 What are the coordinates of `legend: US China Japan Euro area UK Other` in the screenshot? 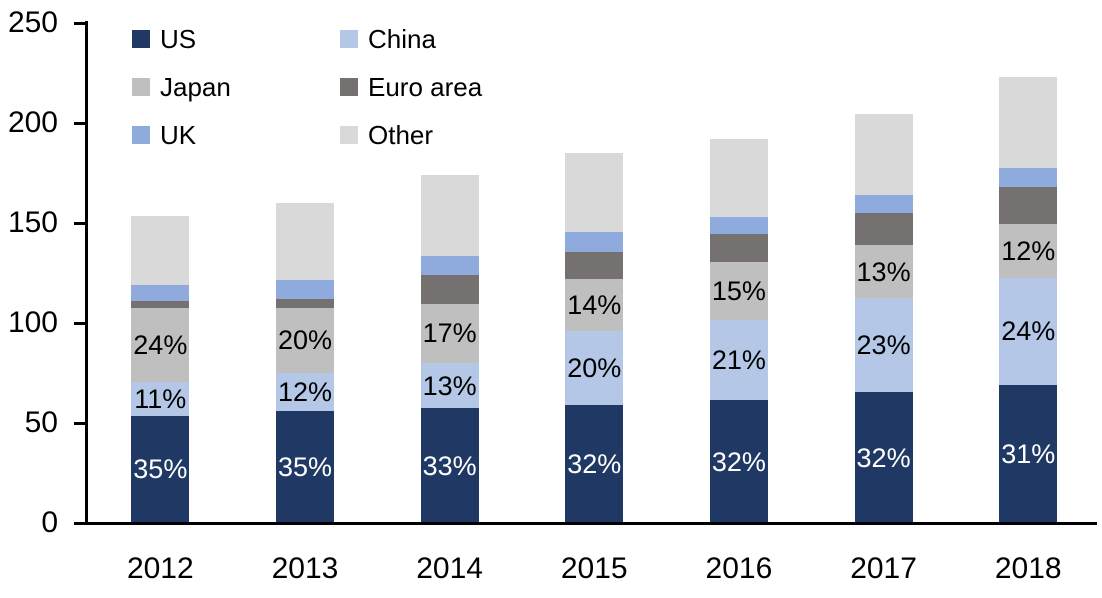 It's located at (307, 87).